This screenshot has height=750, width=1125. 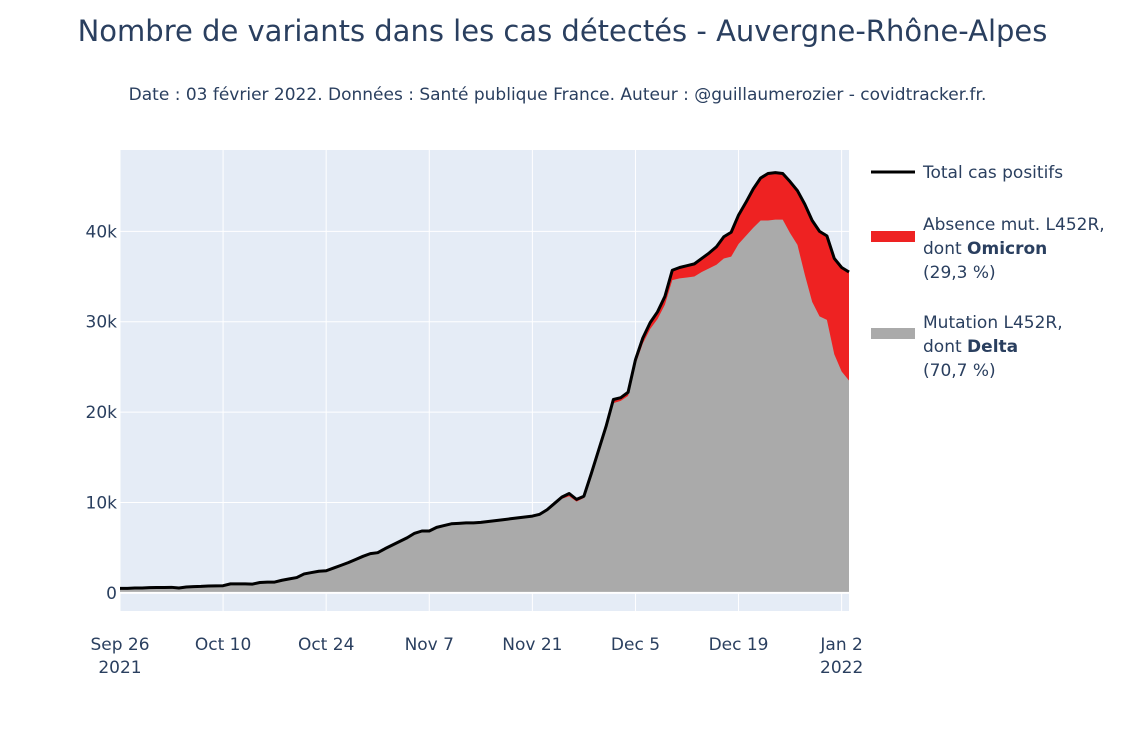 I want to click on legend-label-delta-line2: dont Delta, so click(x=970, y=347).